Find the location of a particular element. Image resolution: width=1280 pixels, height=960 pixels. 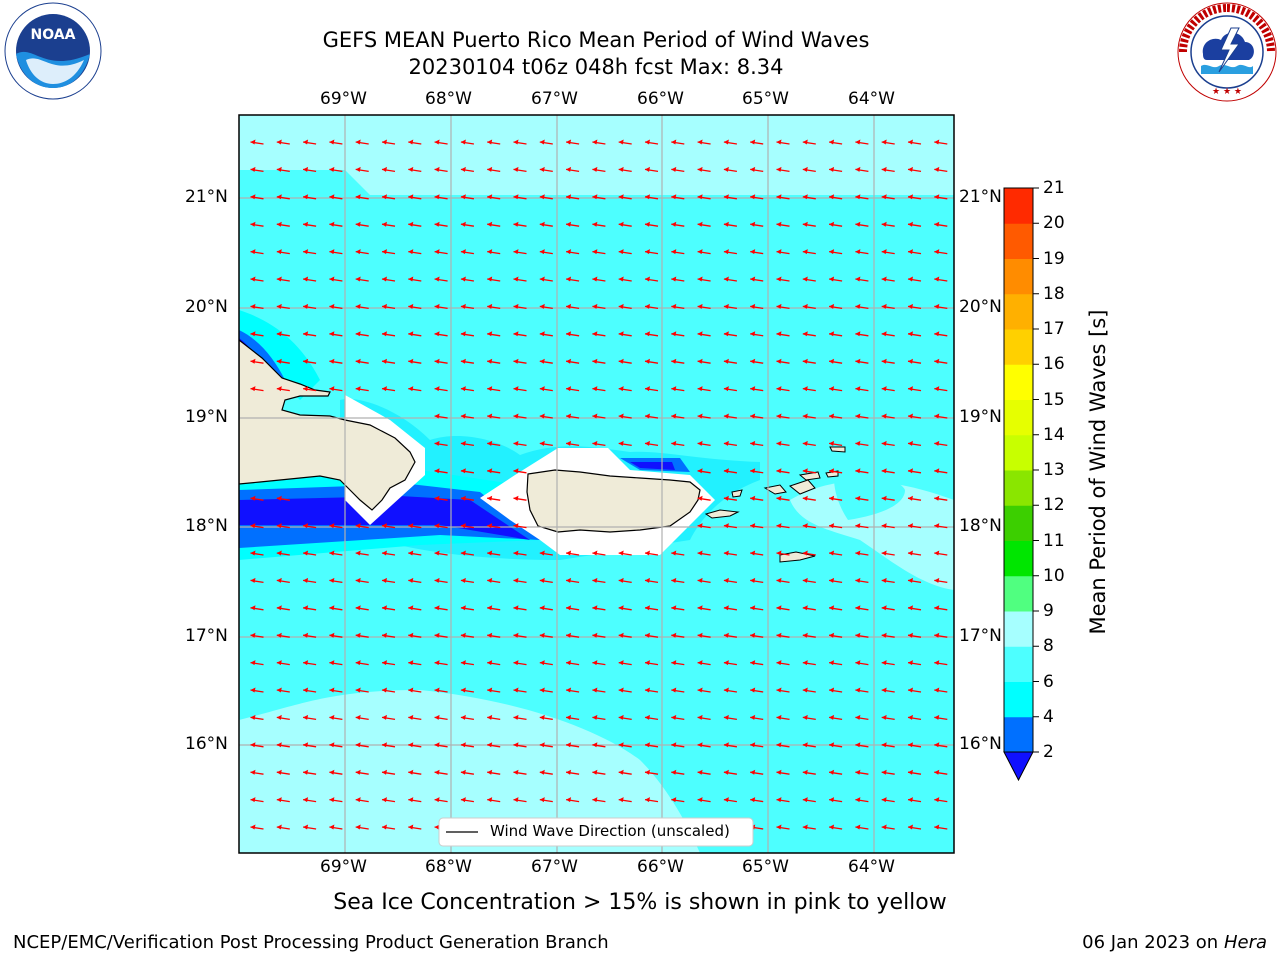

lon-label: 69°W is located at coordinates (343, 867).